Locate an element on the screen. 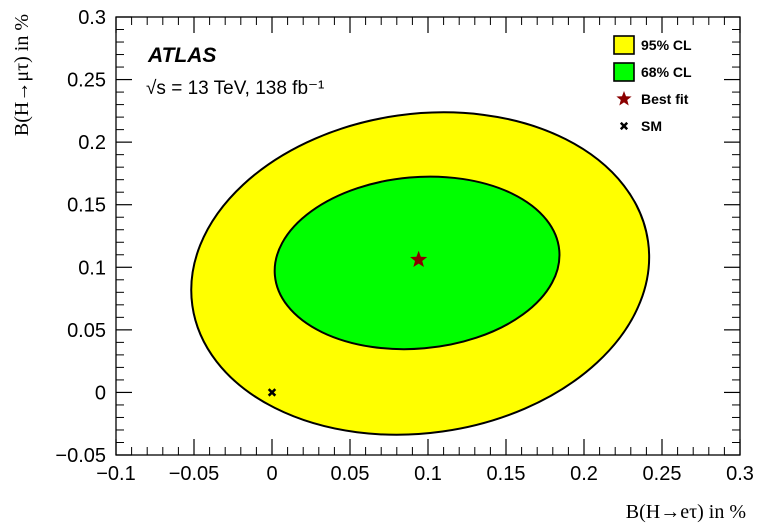  legend-marker-best-fit is located at coordinates (624, 98).